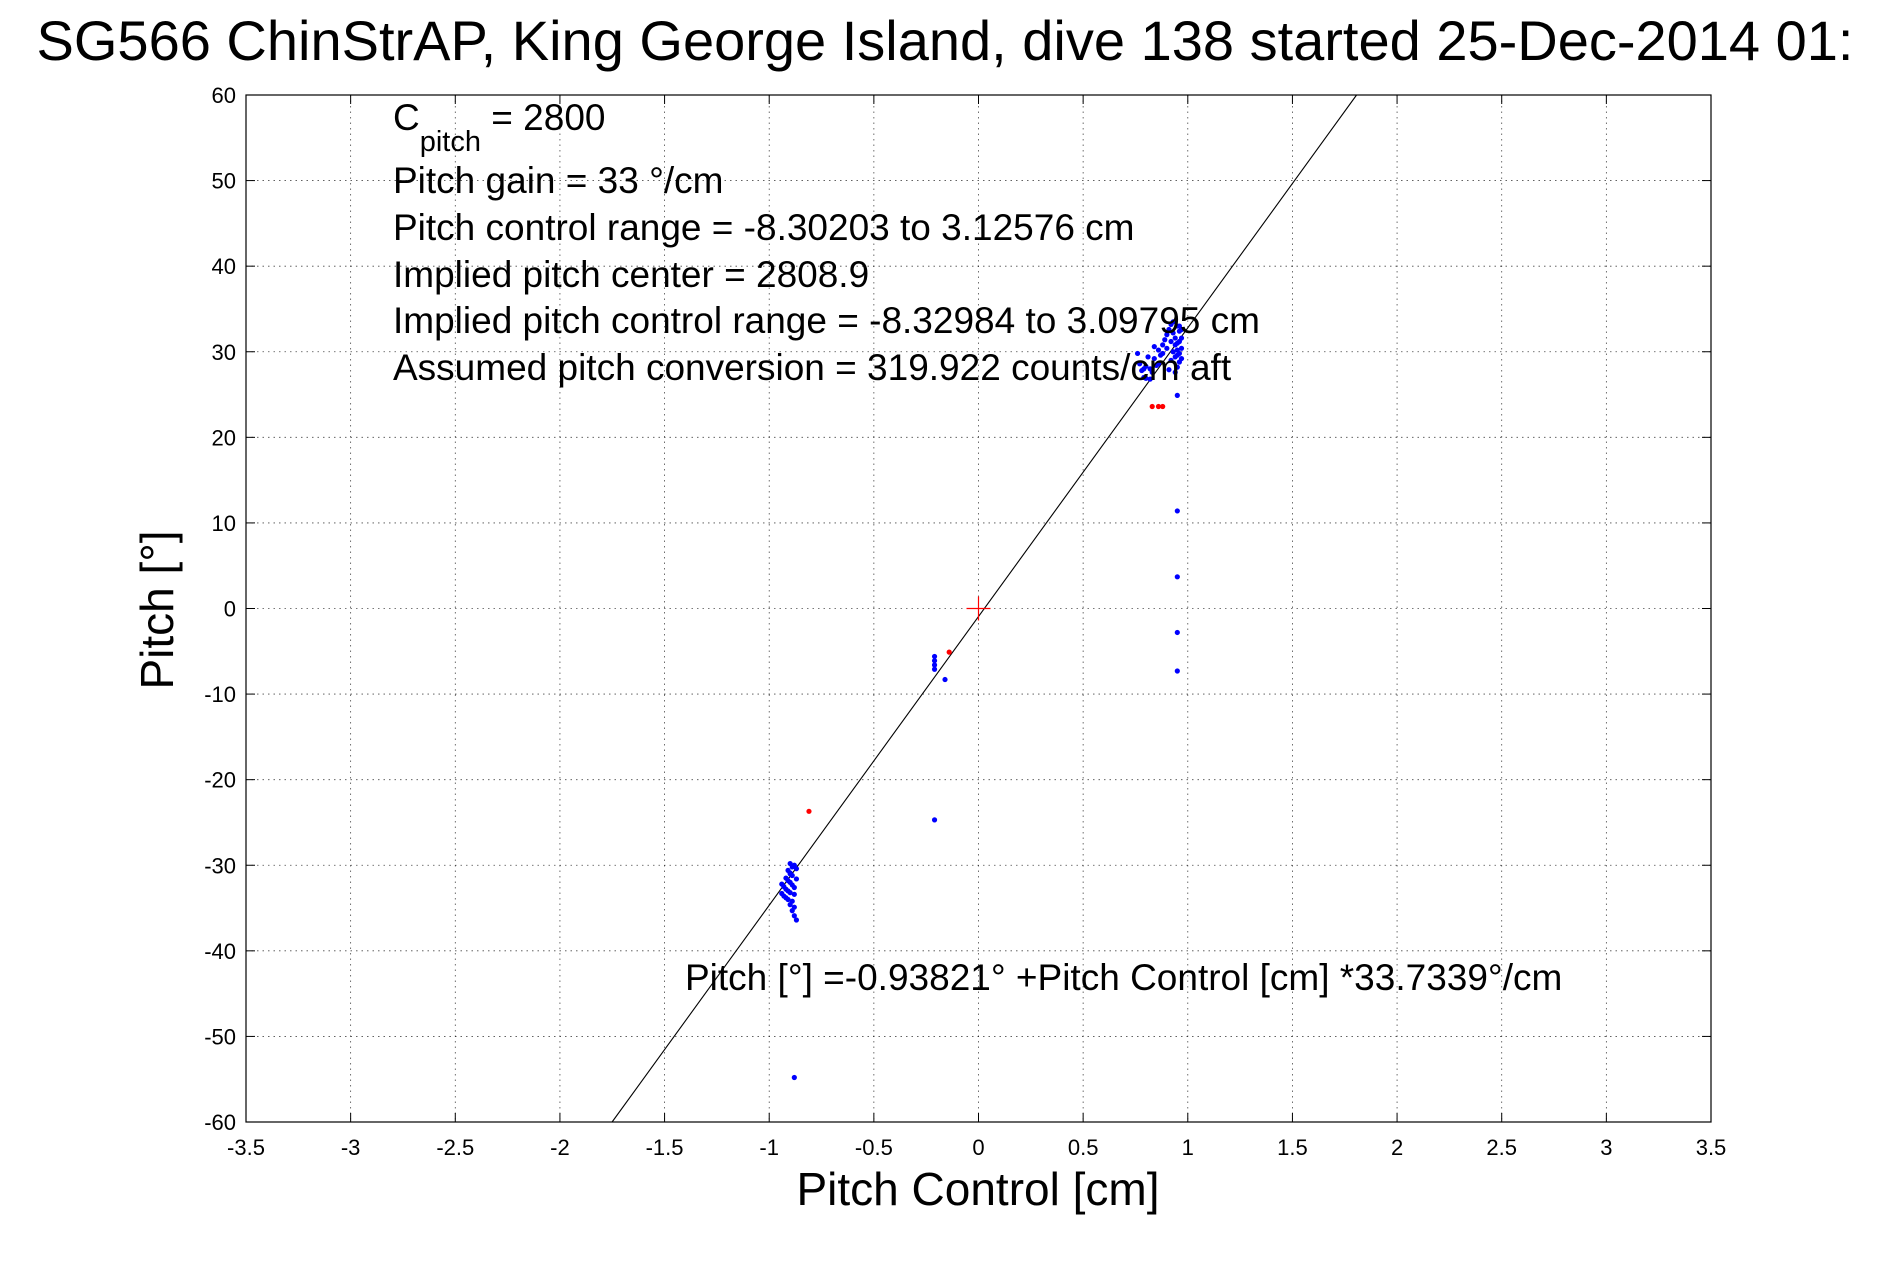 This screenshot has height=1262, width=1891. Describe the element at coordinates (1606, 1147) in the screenshot. I see `x-tick-label: 3` at that location.